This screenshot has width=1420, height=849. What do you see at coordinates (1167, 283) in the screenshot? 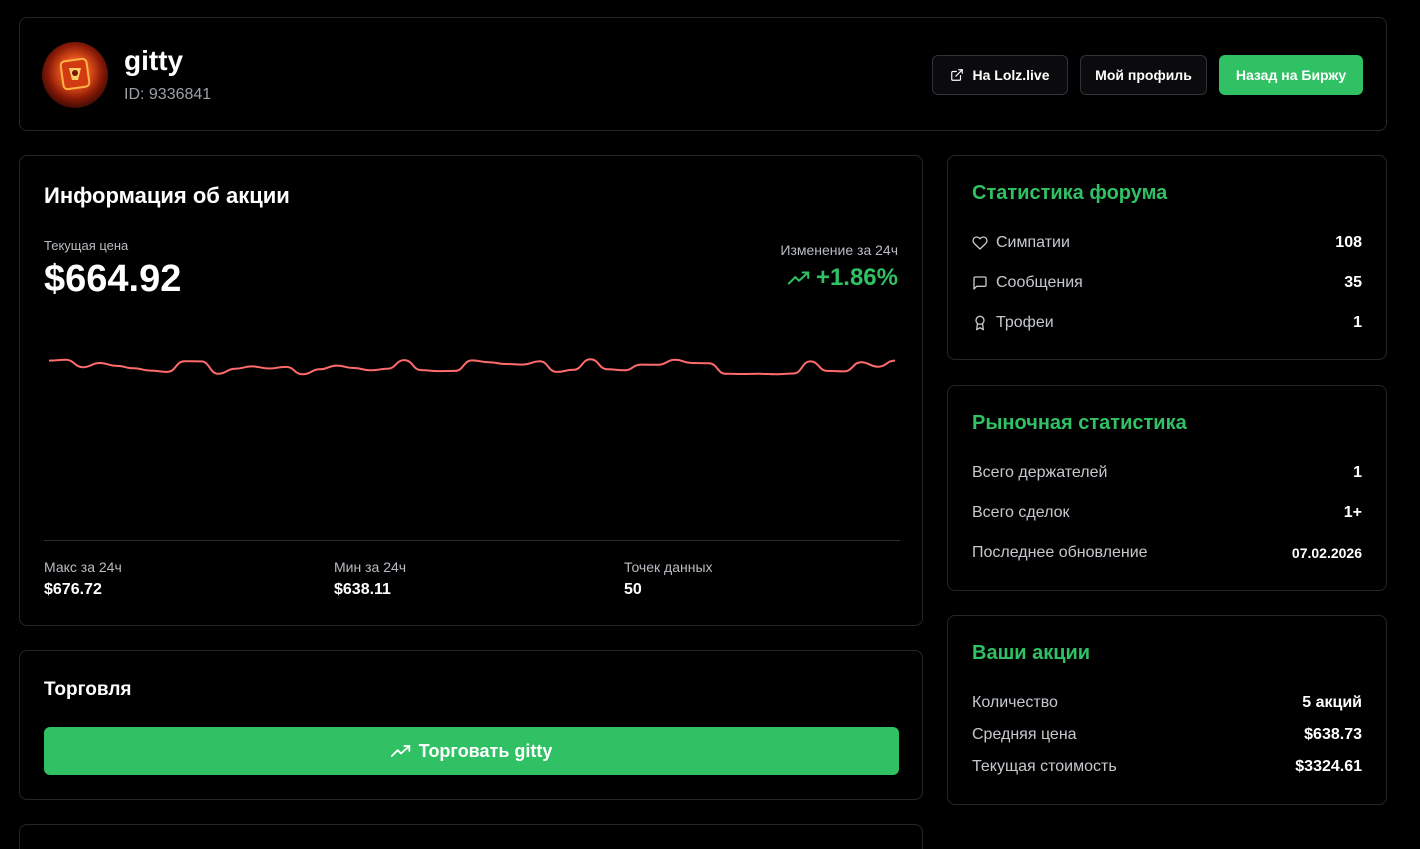
I see `forum-row-messages: Сообщения 35` at bounding box center [1167, 283].